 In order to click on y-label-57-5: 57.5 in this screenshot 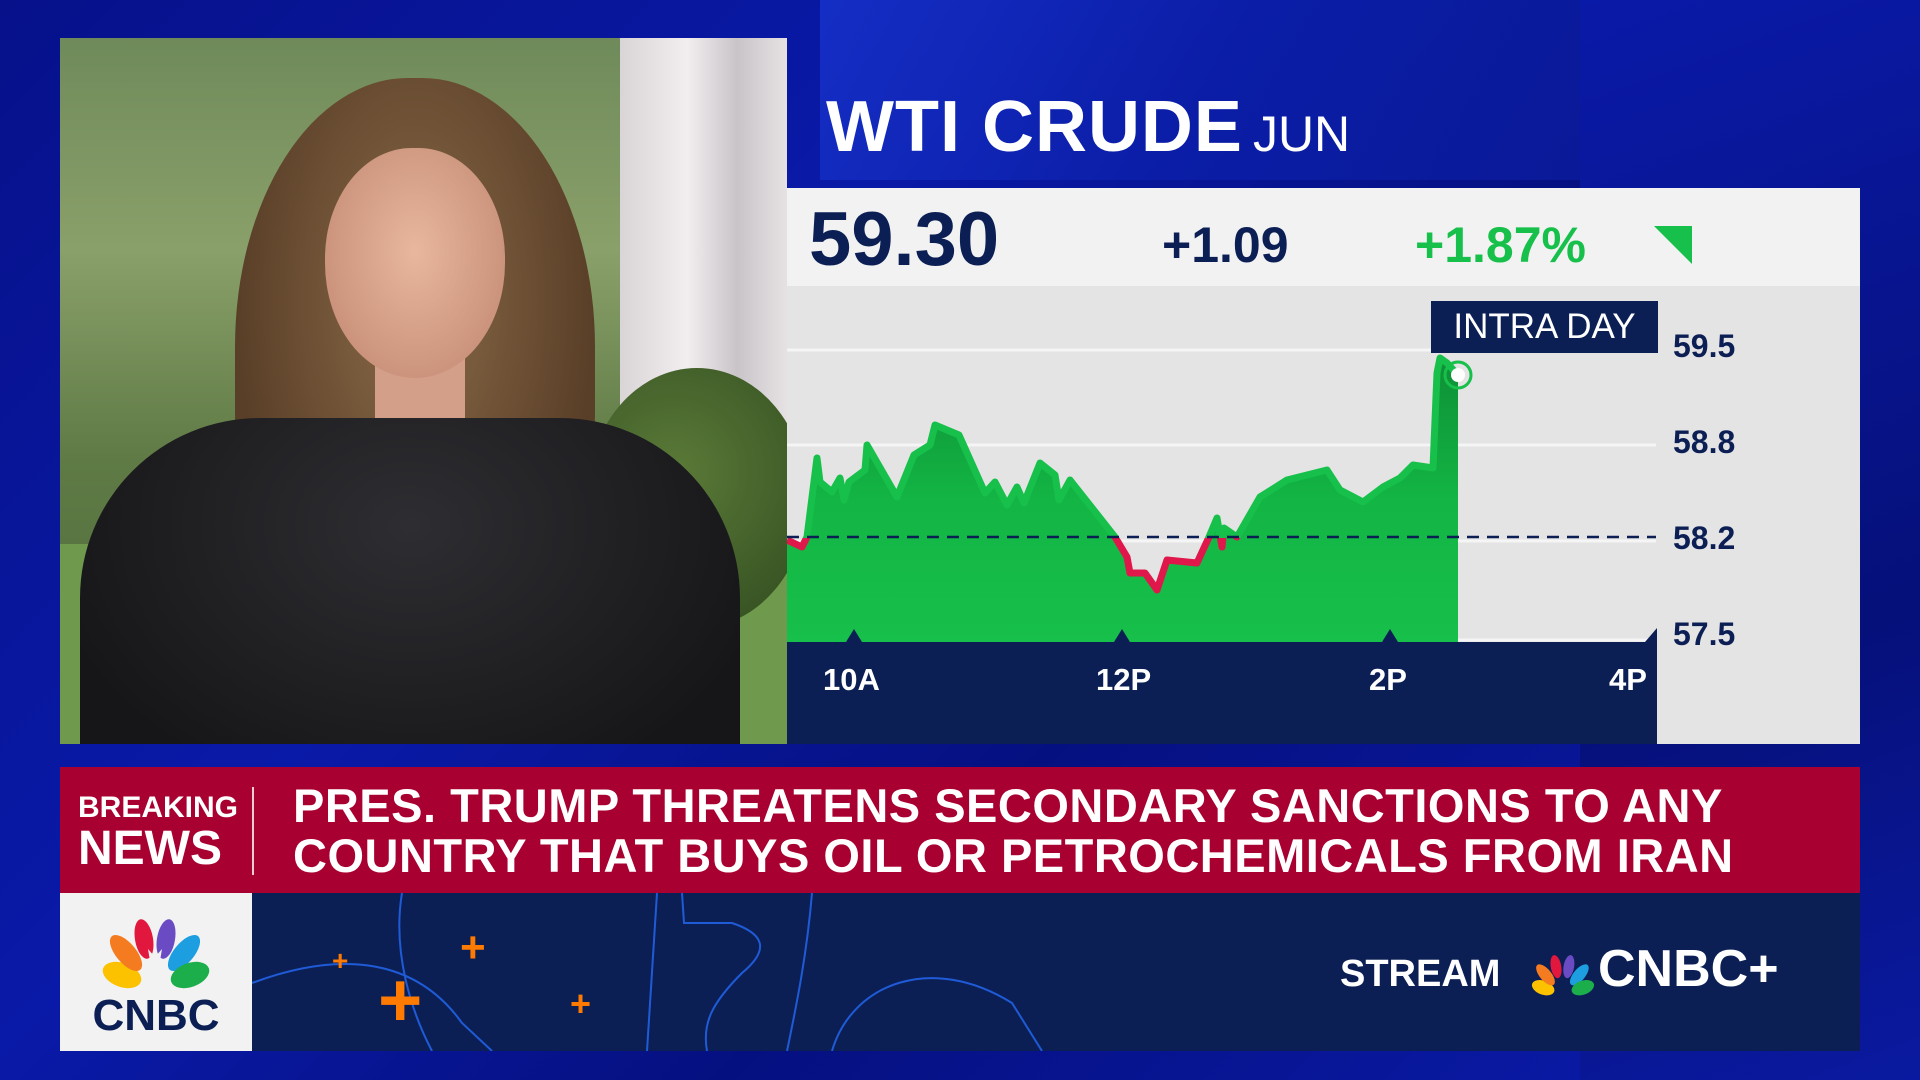, I will do `click(1704, 634)`.